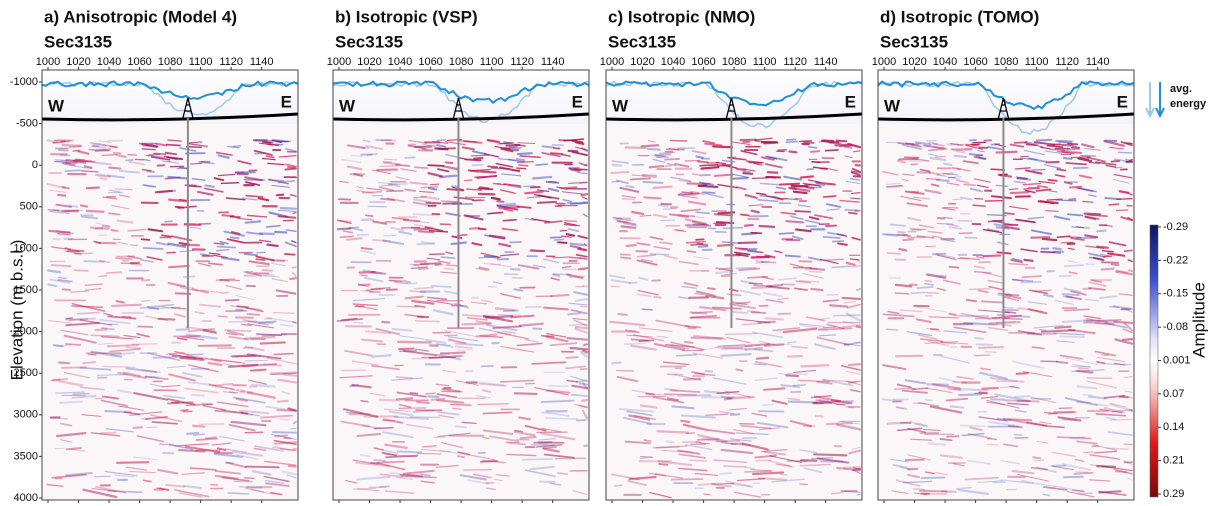  What do you see at coordinates (1006, 117) in the screenshot?
I see `topography` at bounding box center [1006, 117].